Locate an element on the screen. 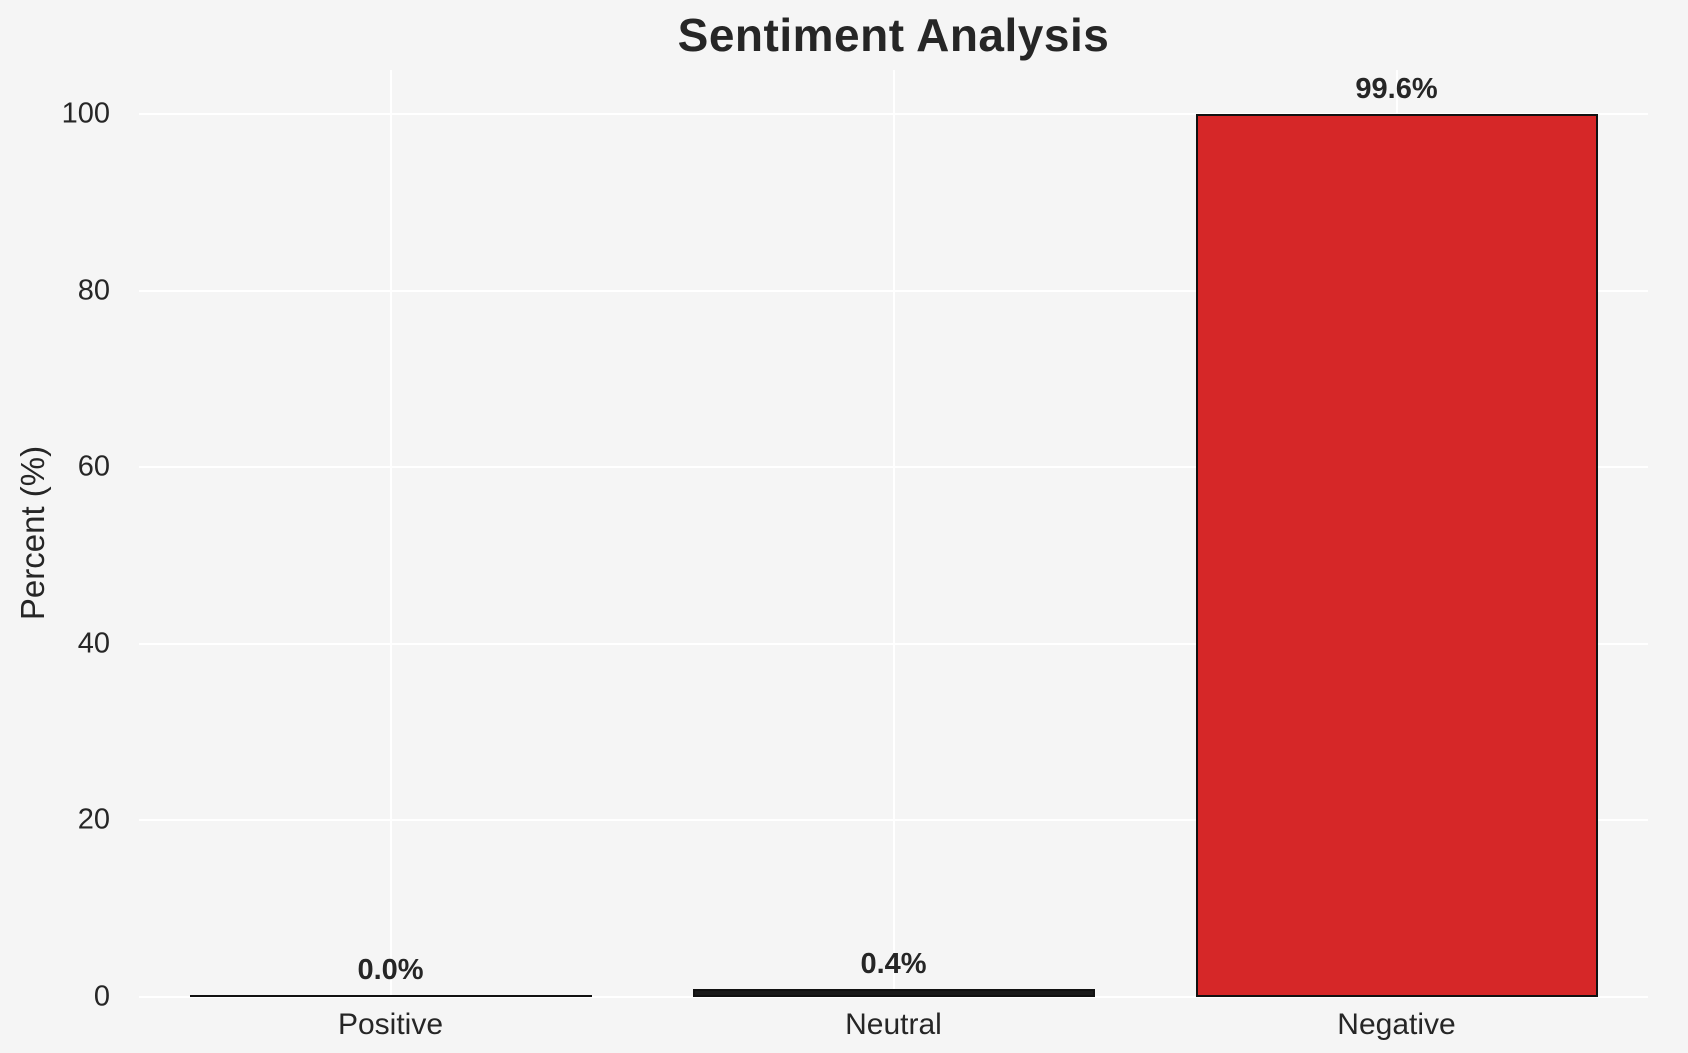 This screenshot has height=1053, width=1688. y-tick-label: 40 is located at coordinates (93, 643).